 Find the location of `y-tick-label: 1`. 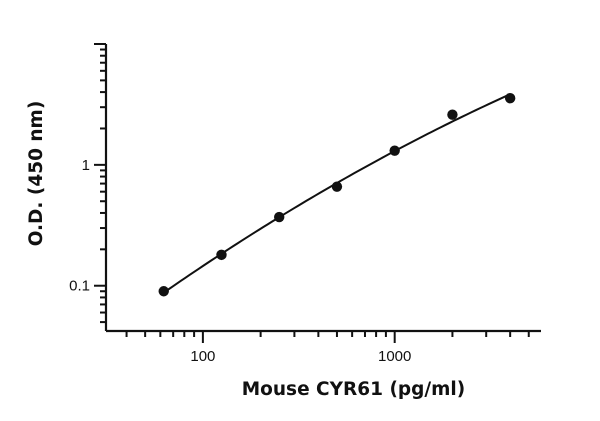

y-tick-label: 1 is located at coordinates (86, 165).